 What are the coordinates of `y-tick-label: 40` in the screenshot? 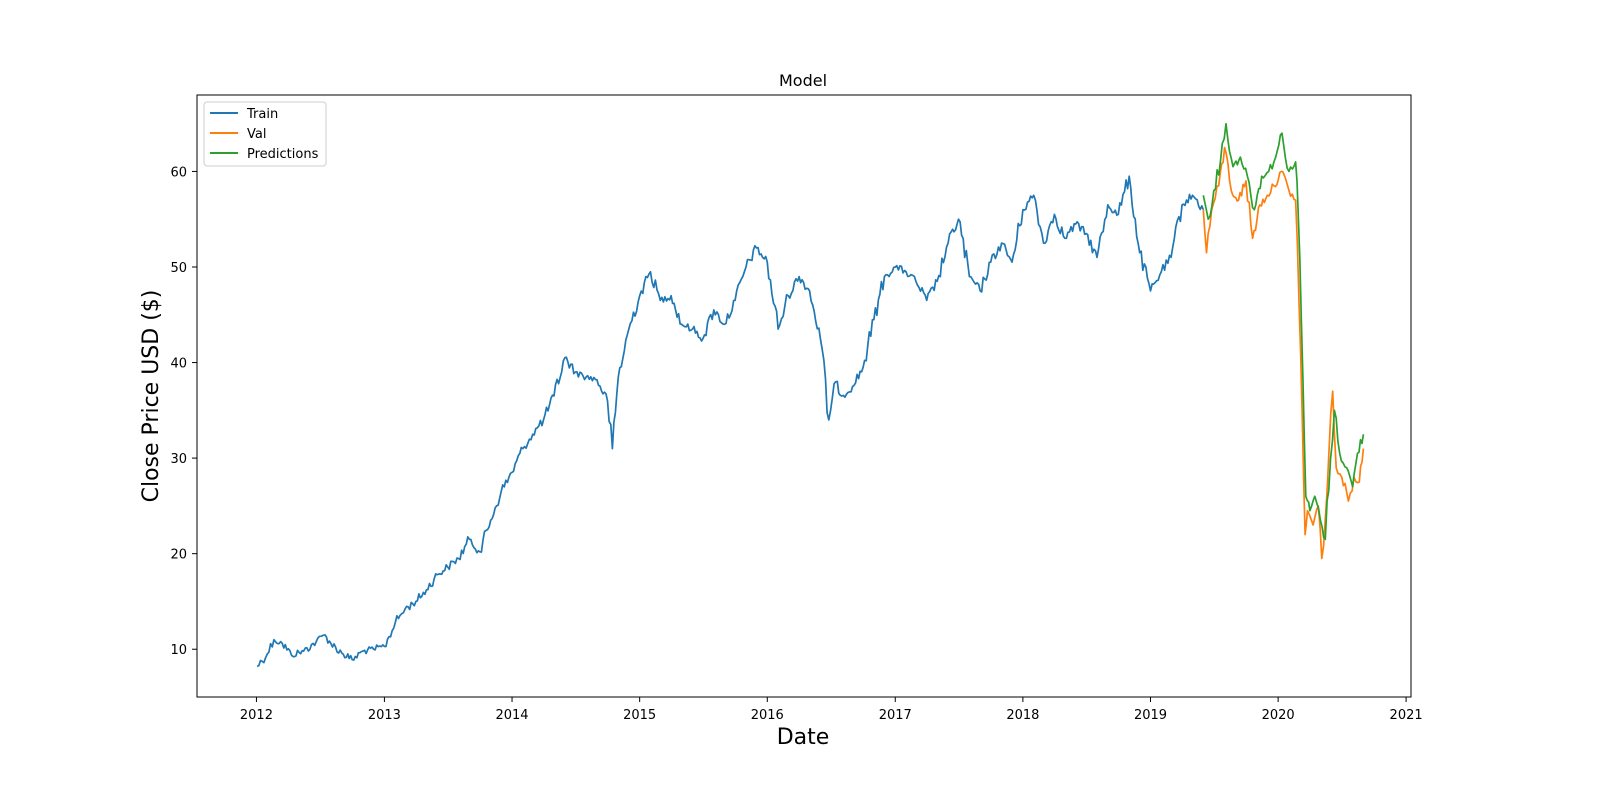 It's located at (178, 364).